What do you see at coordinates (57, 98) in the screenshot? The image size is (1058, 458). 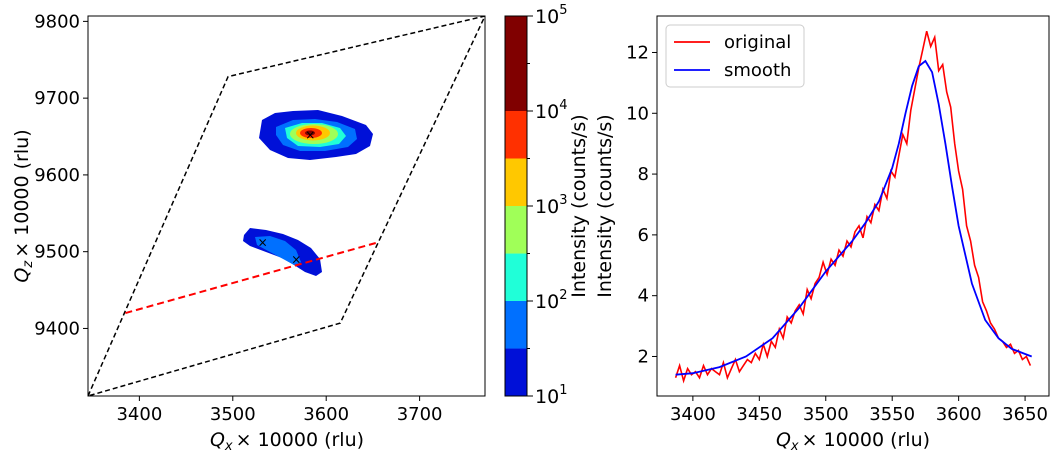 I see `rsm-y-tick-label: 9700` at bounding box center [57, 98].